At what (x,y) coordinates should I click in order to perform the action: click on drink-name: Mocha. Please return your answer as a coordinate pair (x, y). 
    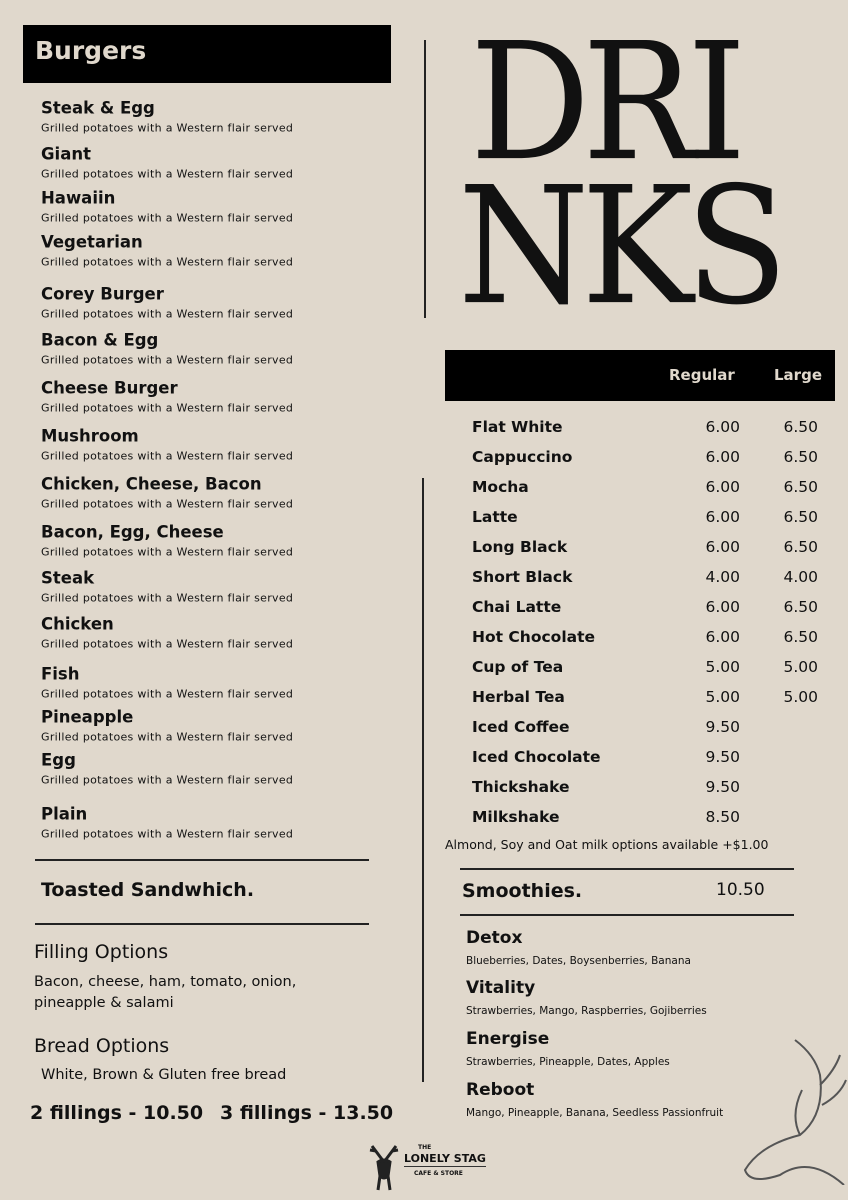
    Looking at the image, I should click on (500, 487).